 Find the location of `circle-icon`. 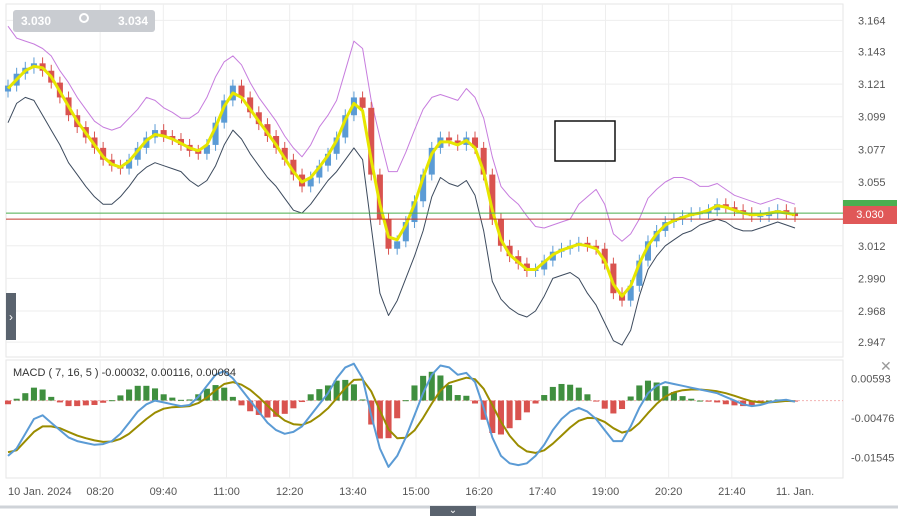

circle-icon is located at coordinates (84, 18).